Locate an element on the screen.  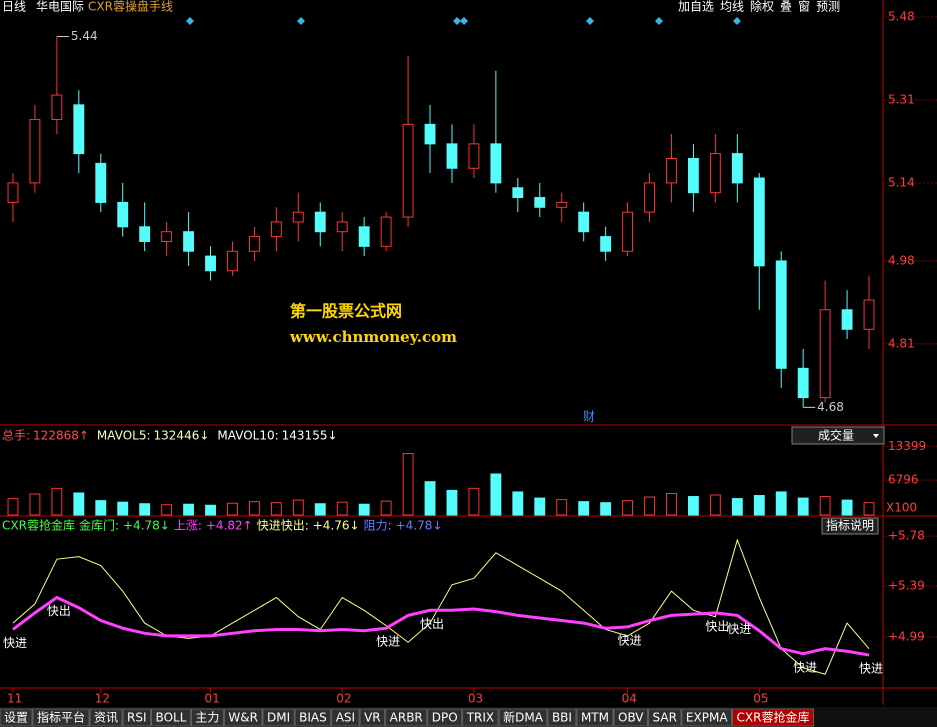
volume-select is located at coordinates (838, 435).